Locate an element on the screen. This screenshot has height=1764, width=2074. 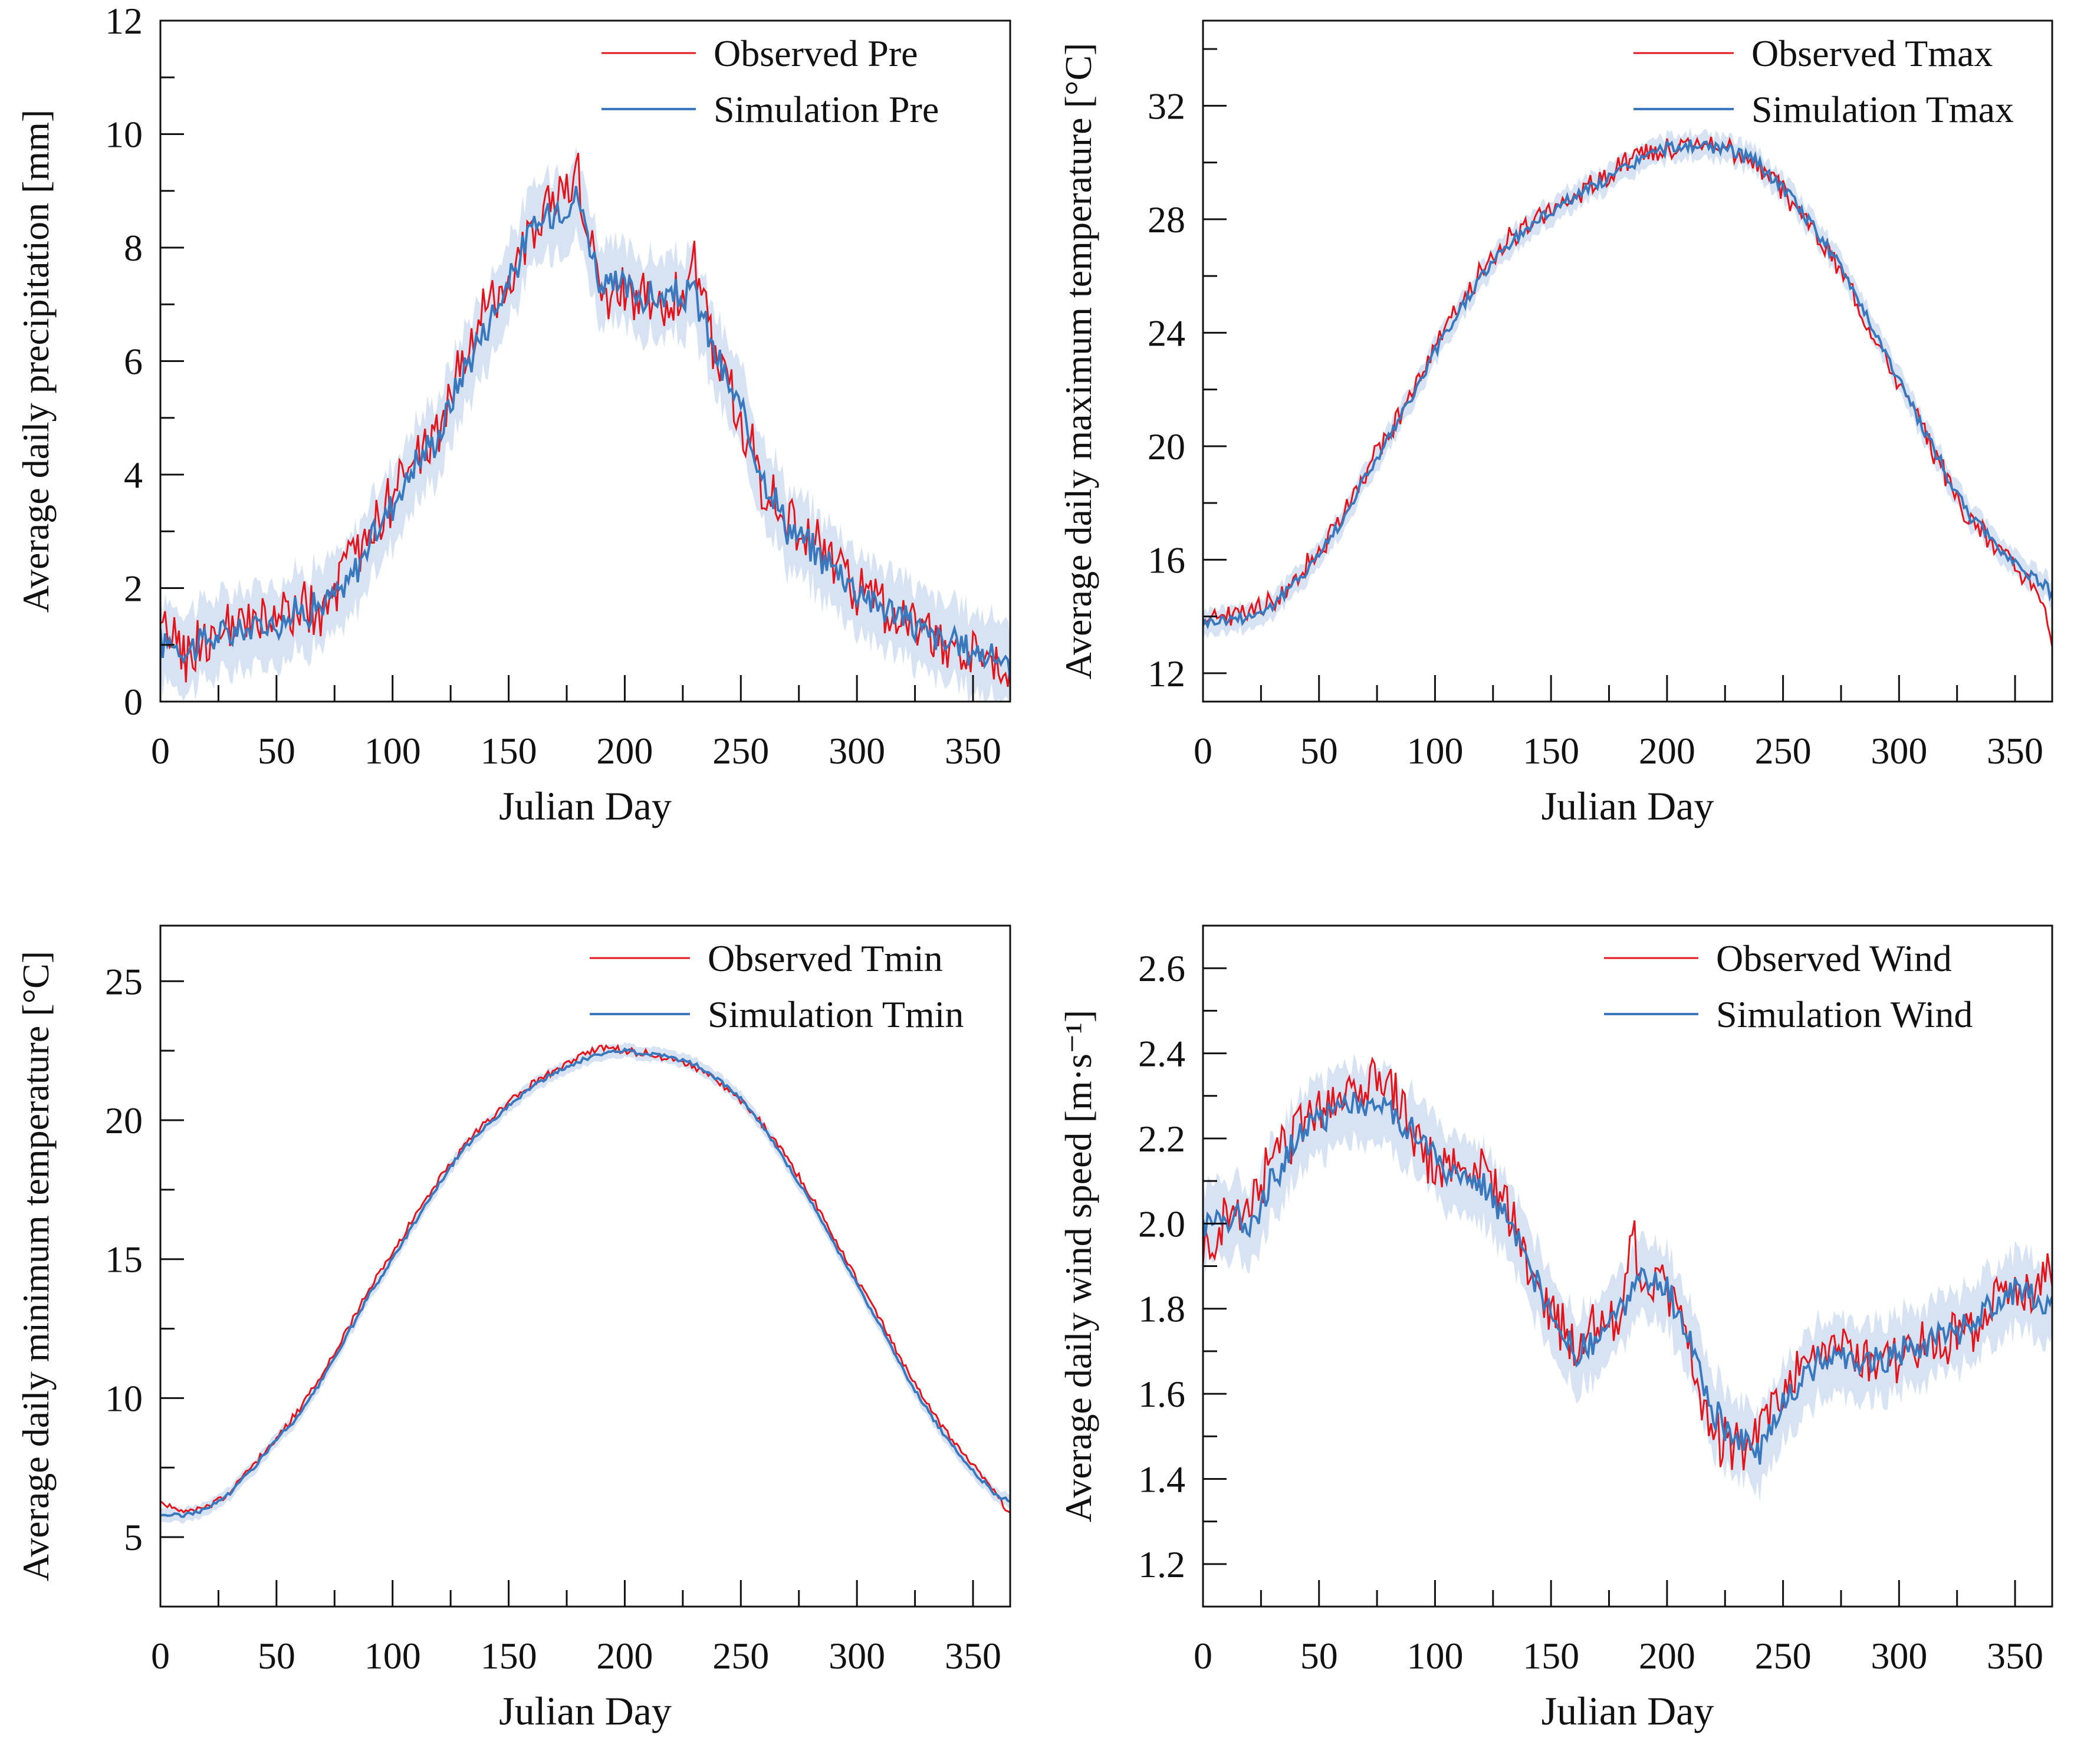
series-line-simulation-pre is located at coordinates (585, 433).